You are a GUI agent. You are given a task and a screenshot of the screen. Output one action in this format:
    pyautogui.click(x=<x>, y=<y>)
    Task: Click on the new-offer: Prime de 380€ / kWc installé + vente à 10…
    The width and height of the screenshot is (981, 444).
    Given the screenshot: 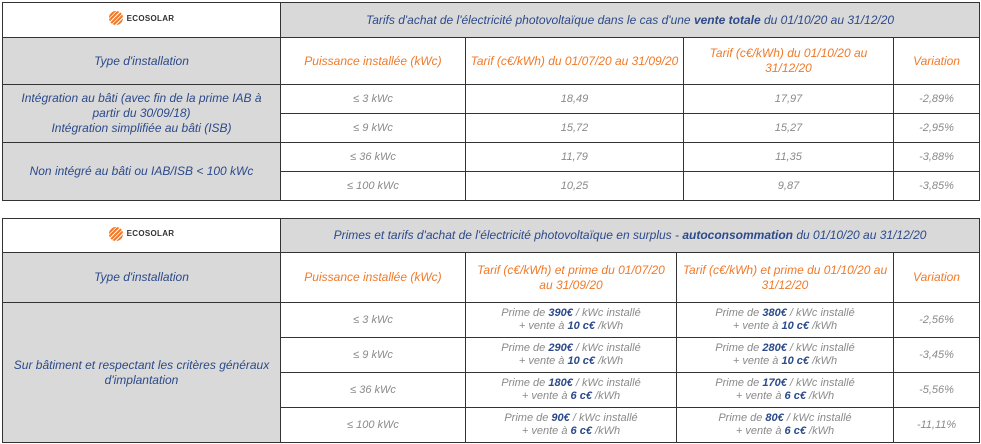 What is the action you would take?
    pyautogui.click(x=785, y=320)
    